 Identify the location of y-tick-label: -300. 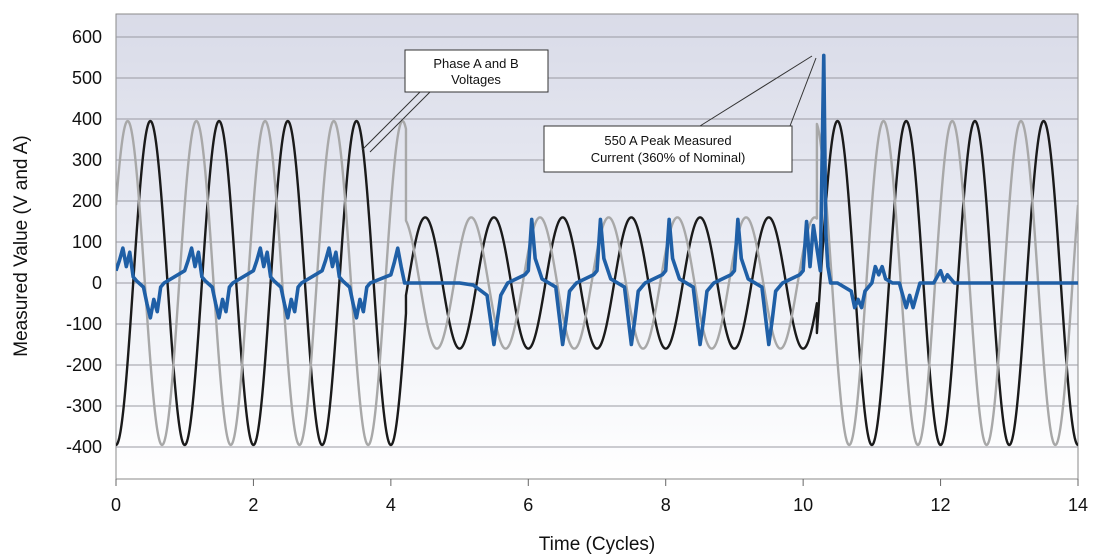
(84, 406).